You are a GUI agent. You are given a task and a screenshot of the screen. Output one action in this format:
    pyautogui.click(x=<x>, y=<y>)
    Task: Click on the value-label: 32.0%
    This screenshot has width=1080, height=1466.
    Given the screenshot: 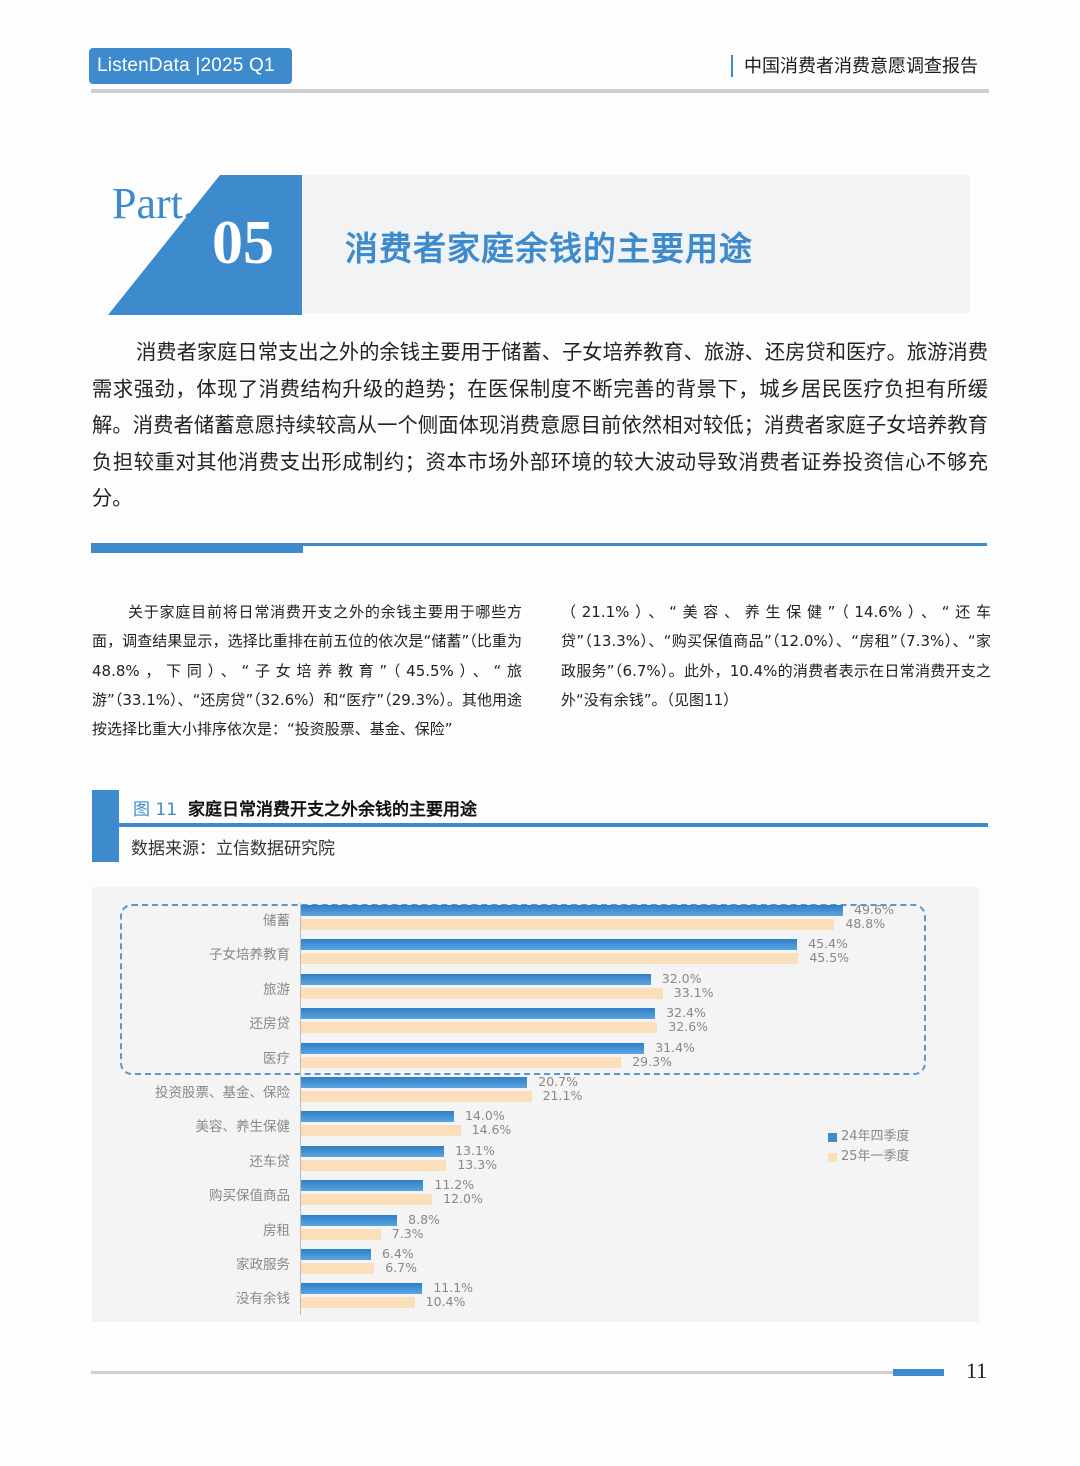 What is the action you would take?
    pyautogui.click(x=681, y=978)
    